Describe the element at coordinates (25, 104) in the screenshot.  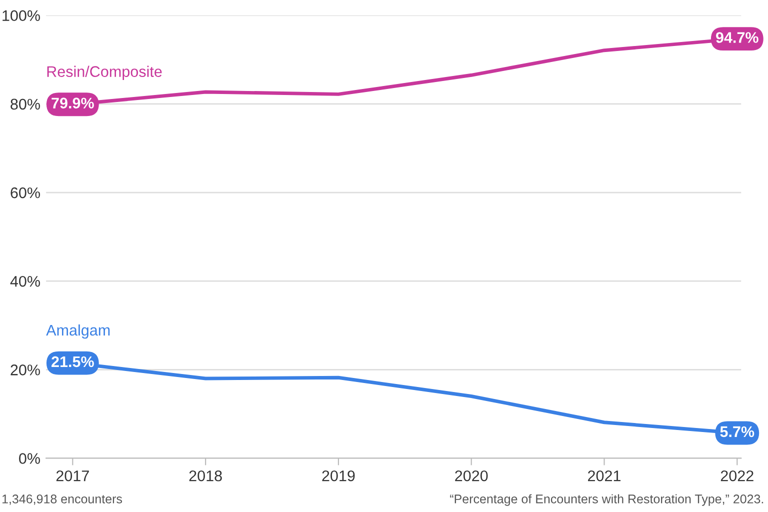
I see `y-tick-label: 80%` at that location.